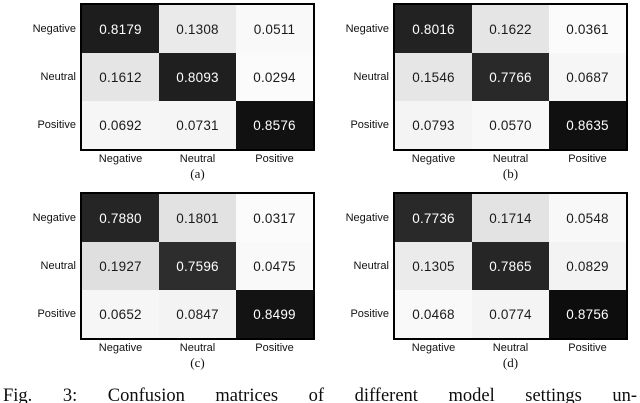 Image resolution: width=640 pixels, height=403 pixels. Describe the element at coordinates (587, 266) in the screenshot. I see `matrix-cell: 0.0829` at that location.